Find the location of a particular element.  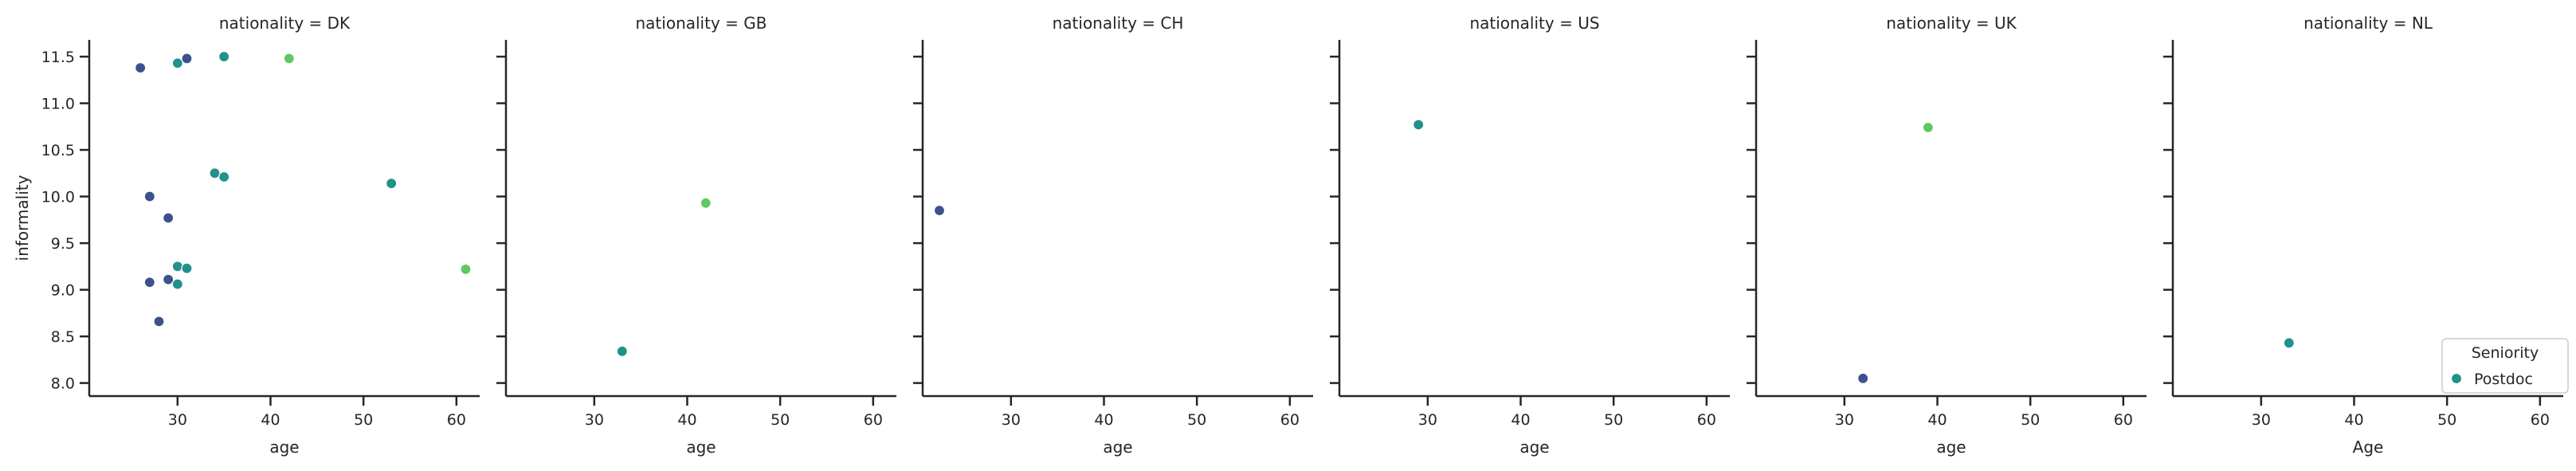

y-tick-label: 10.0 is located at coordinates (58, 197).